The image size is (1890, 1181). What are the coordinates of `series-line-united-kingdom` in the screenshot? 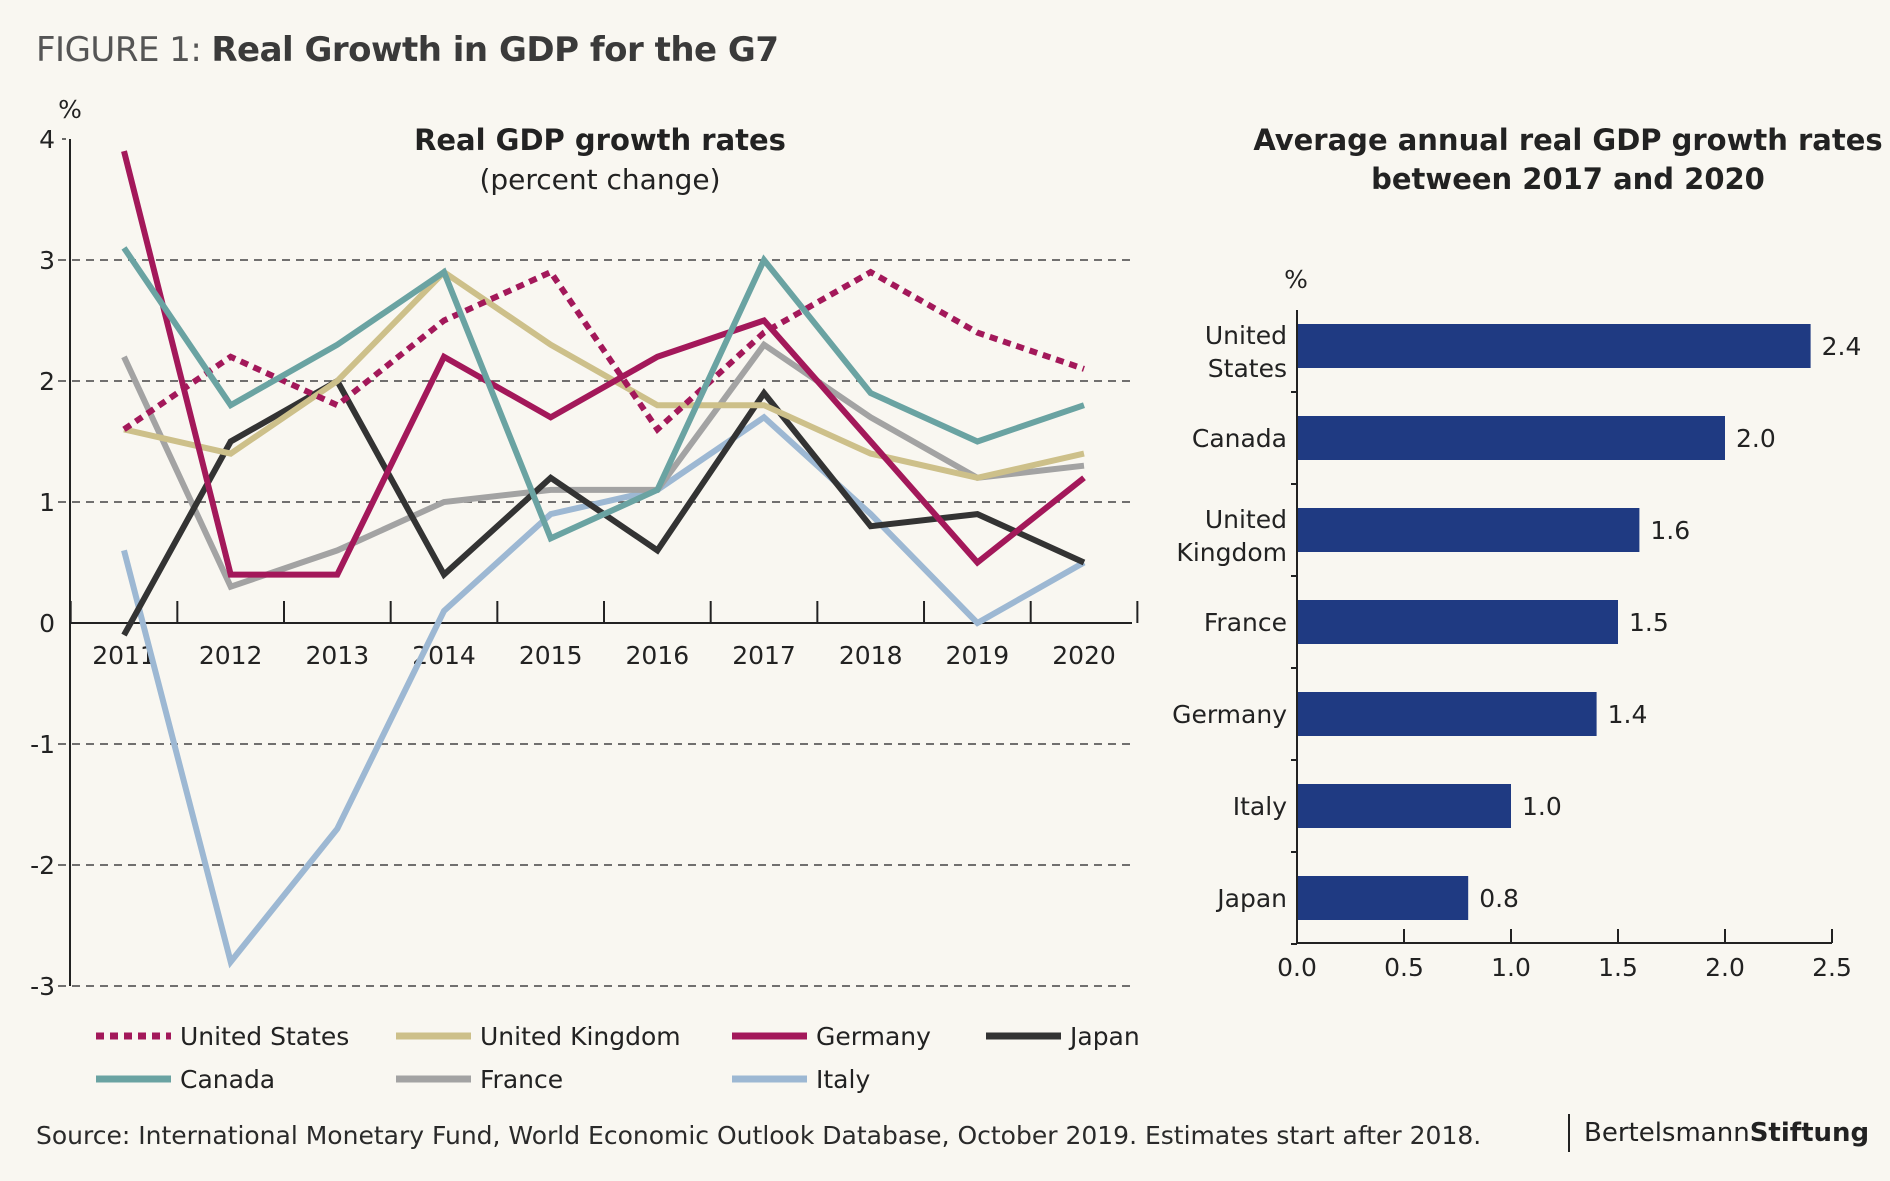 It's located at (604, 374).